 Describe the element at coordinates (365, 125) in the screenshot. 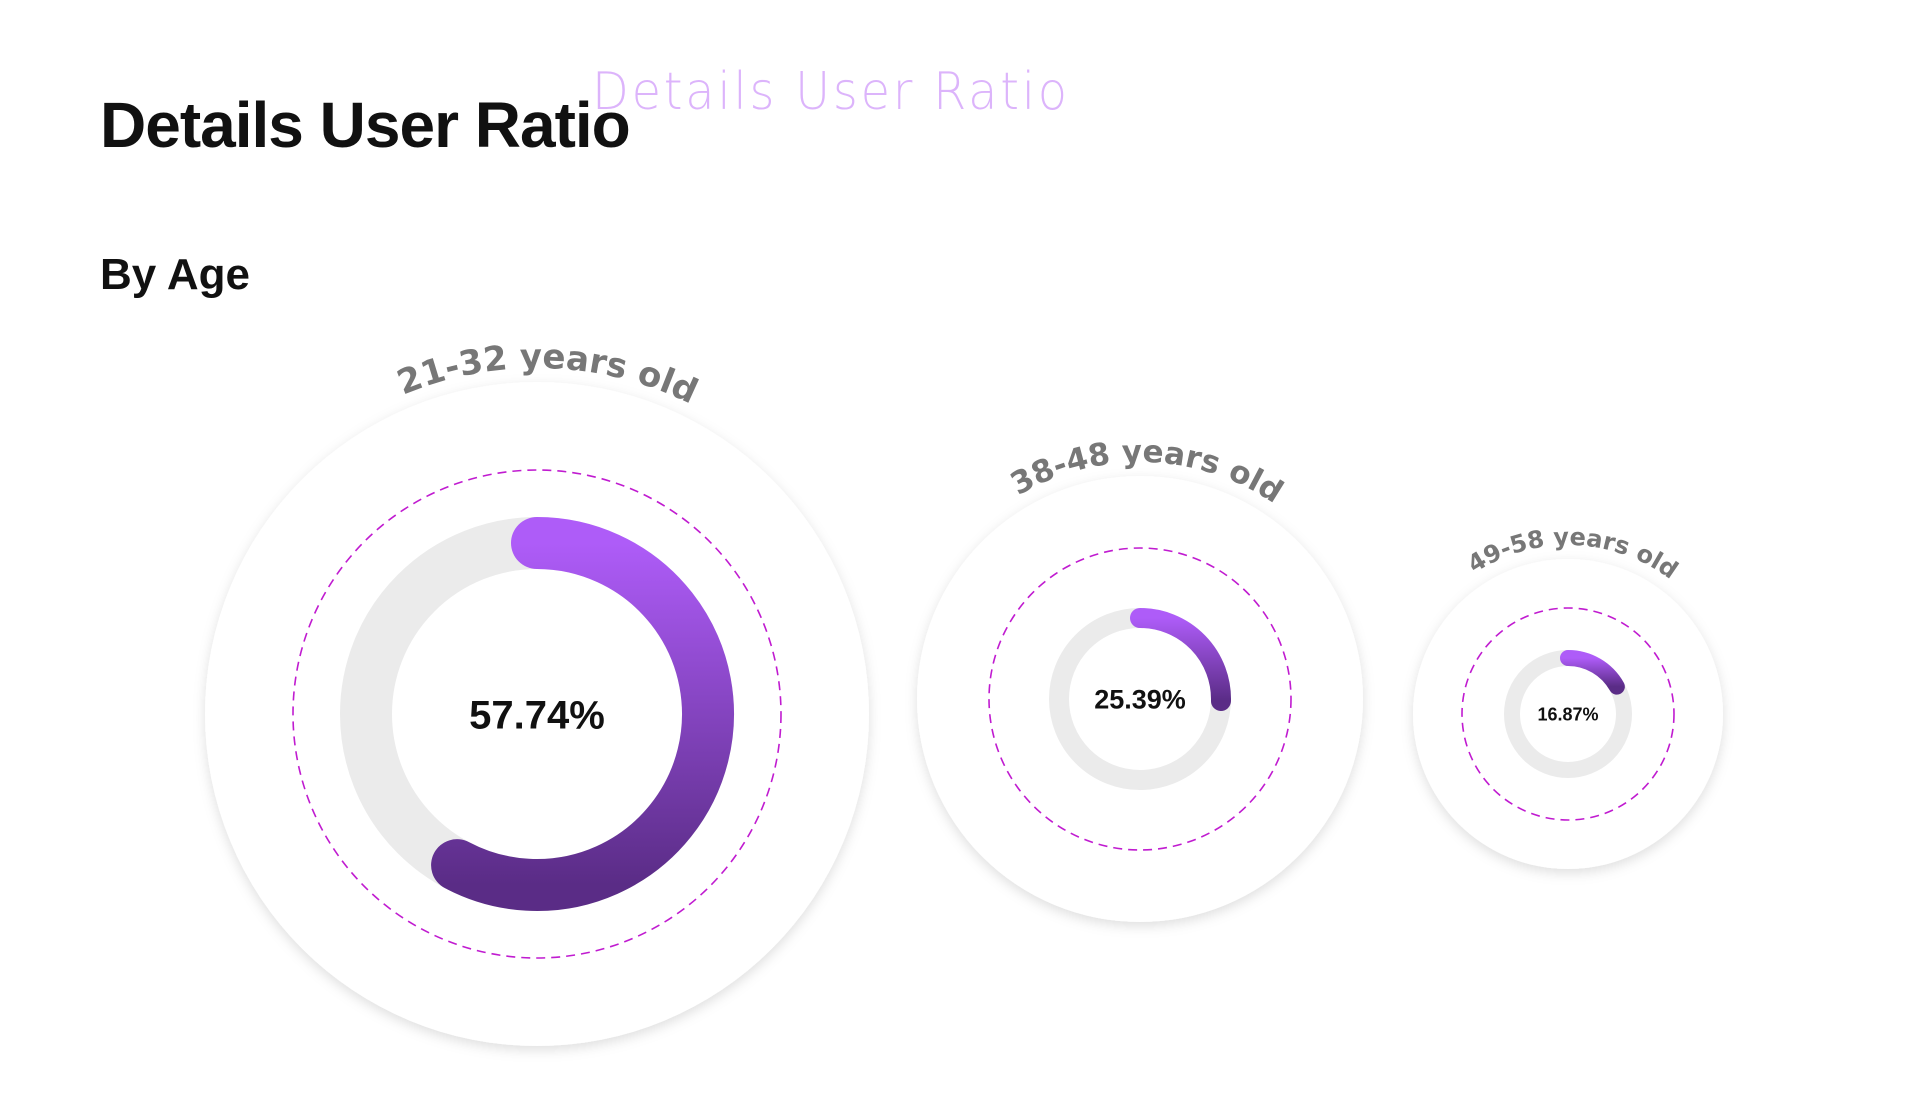

I see `page-title: Details User Ratio` at that location.